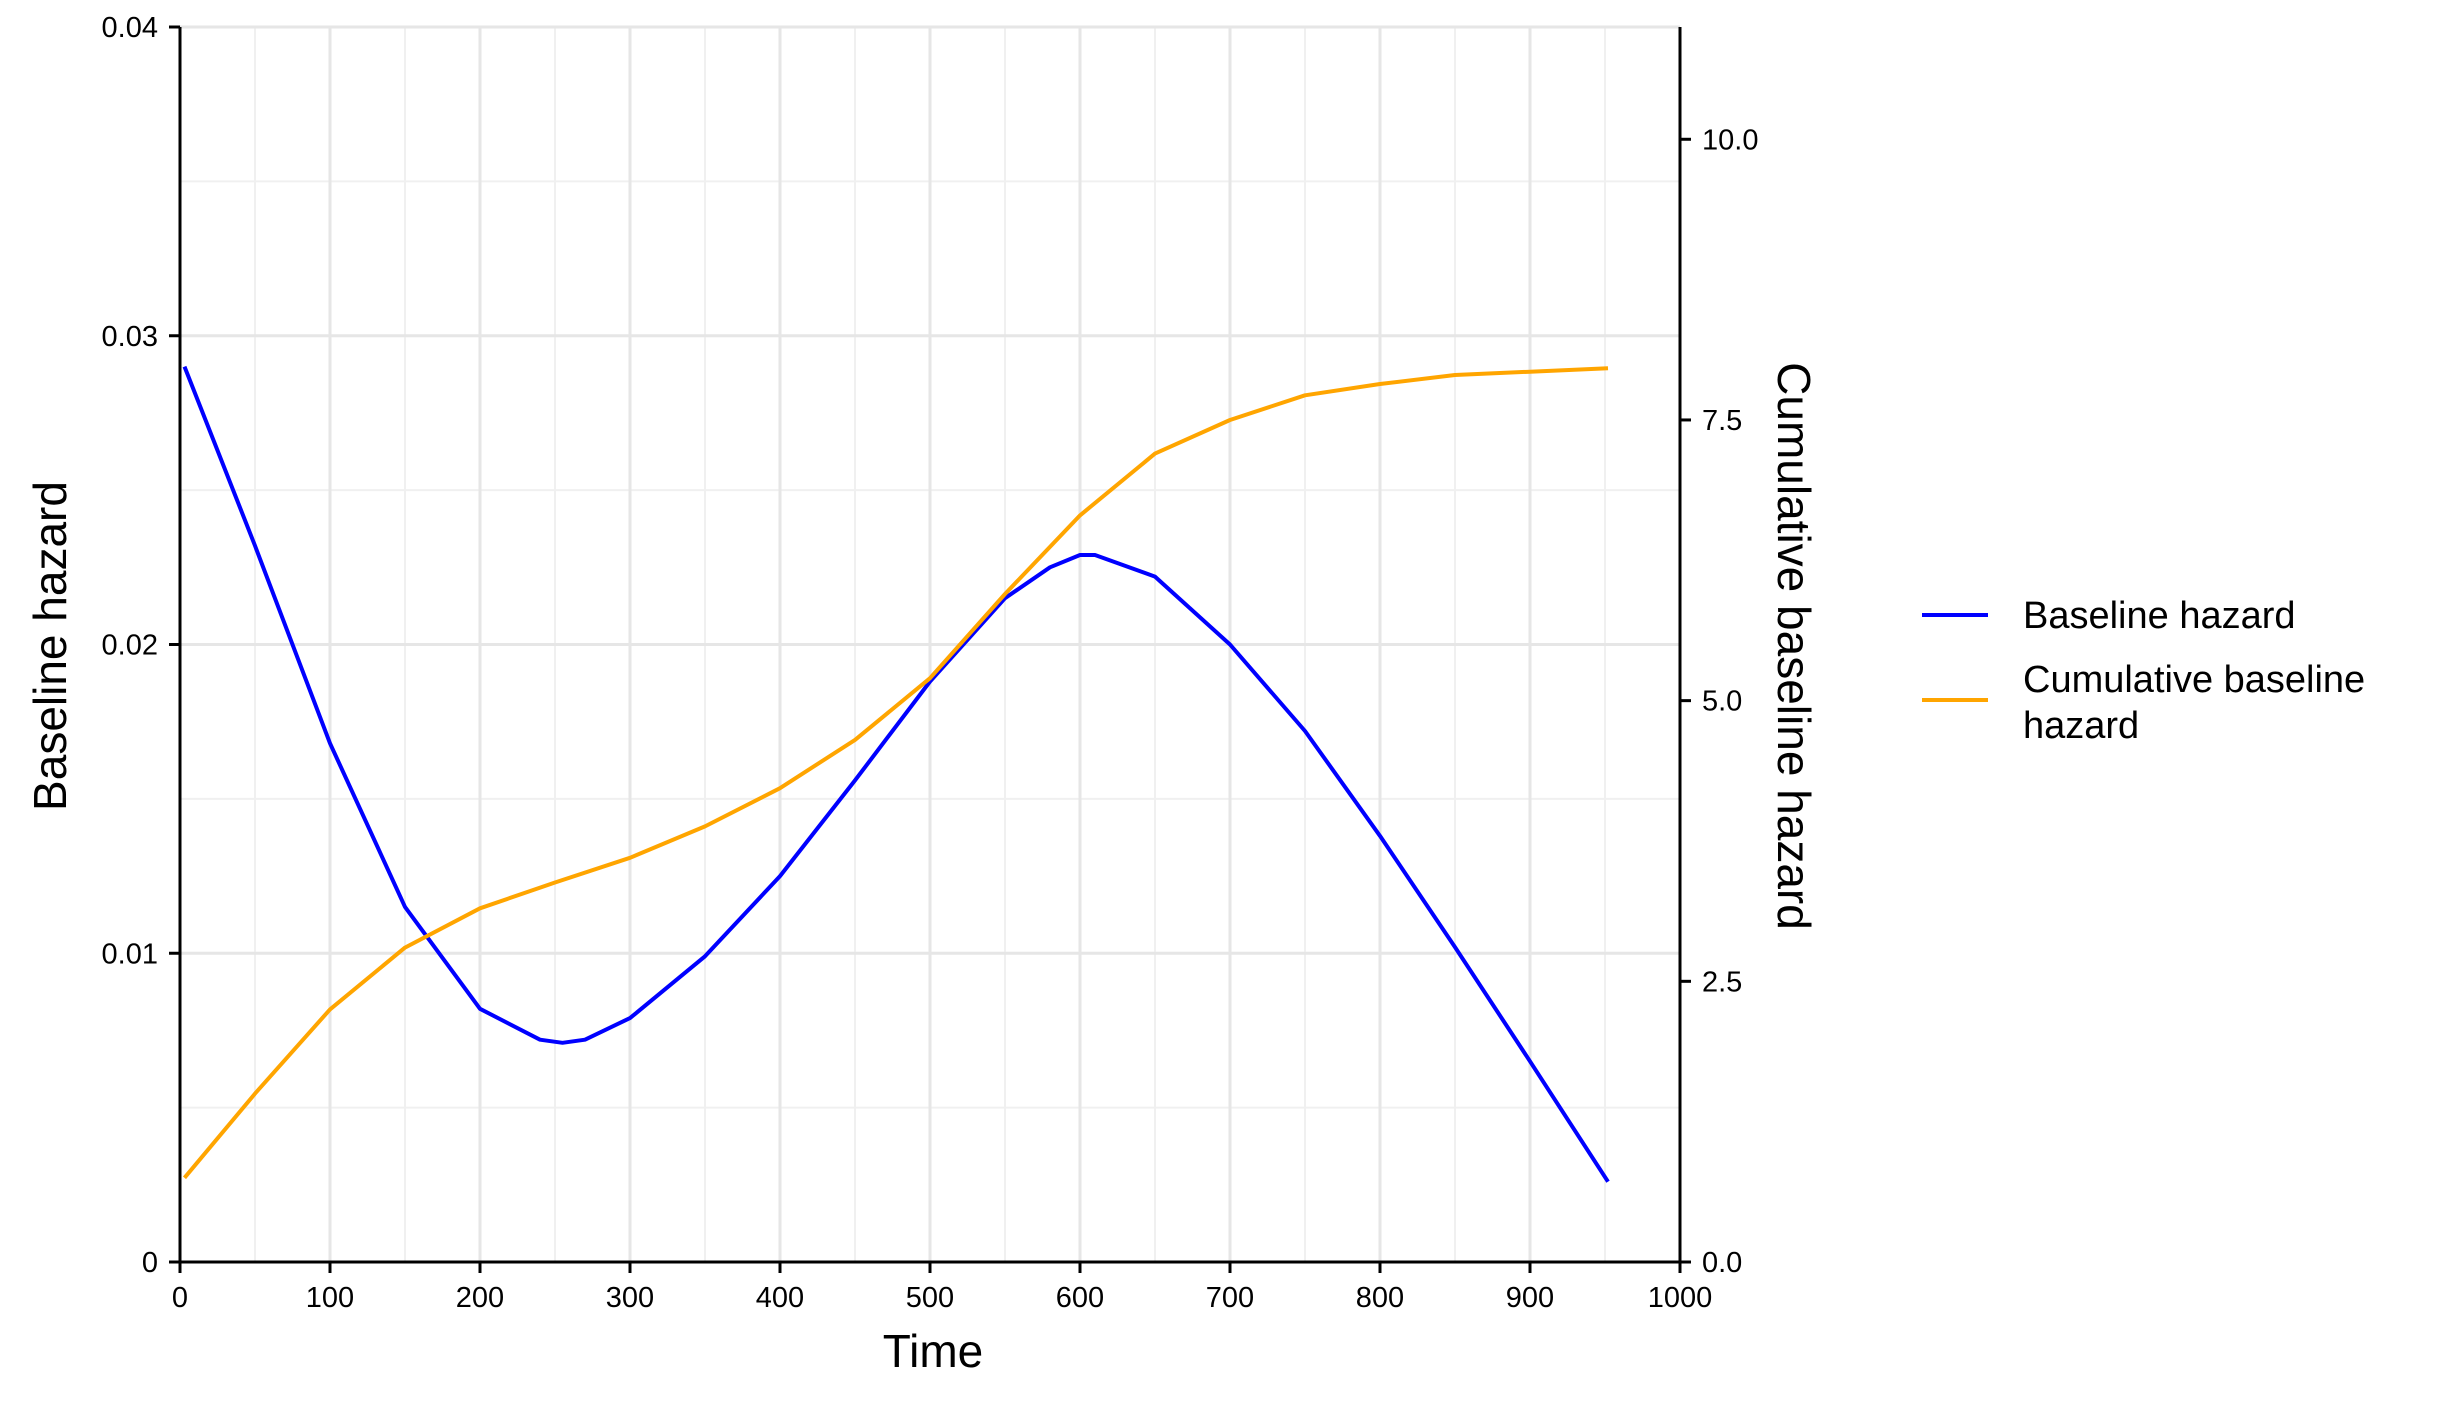 This screenshot has width=2450, height=1405. I want to click on y2-tick-label: 10.0, so click(1730, 140).